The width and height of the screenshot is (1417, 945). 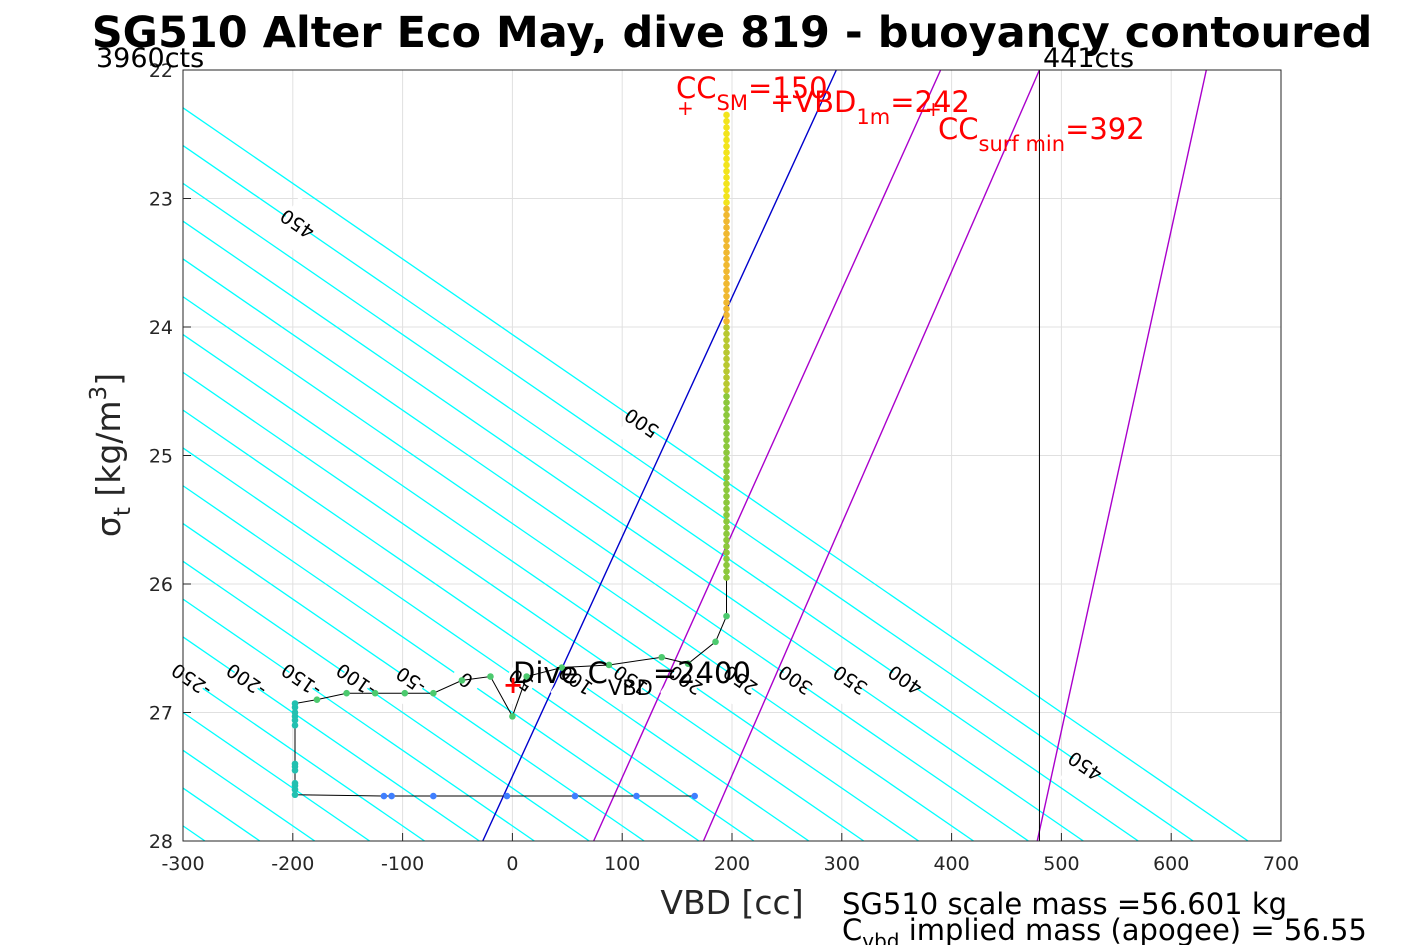 I want to click on cc-sm-marker: +, so click(x=685, y=108).